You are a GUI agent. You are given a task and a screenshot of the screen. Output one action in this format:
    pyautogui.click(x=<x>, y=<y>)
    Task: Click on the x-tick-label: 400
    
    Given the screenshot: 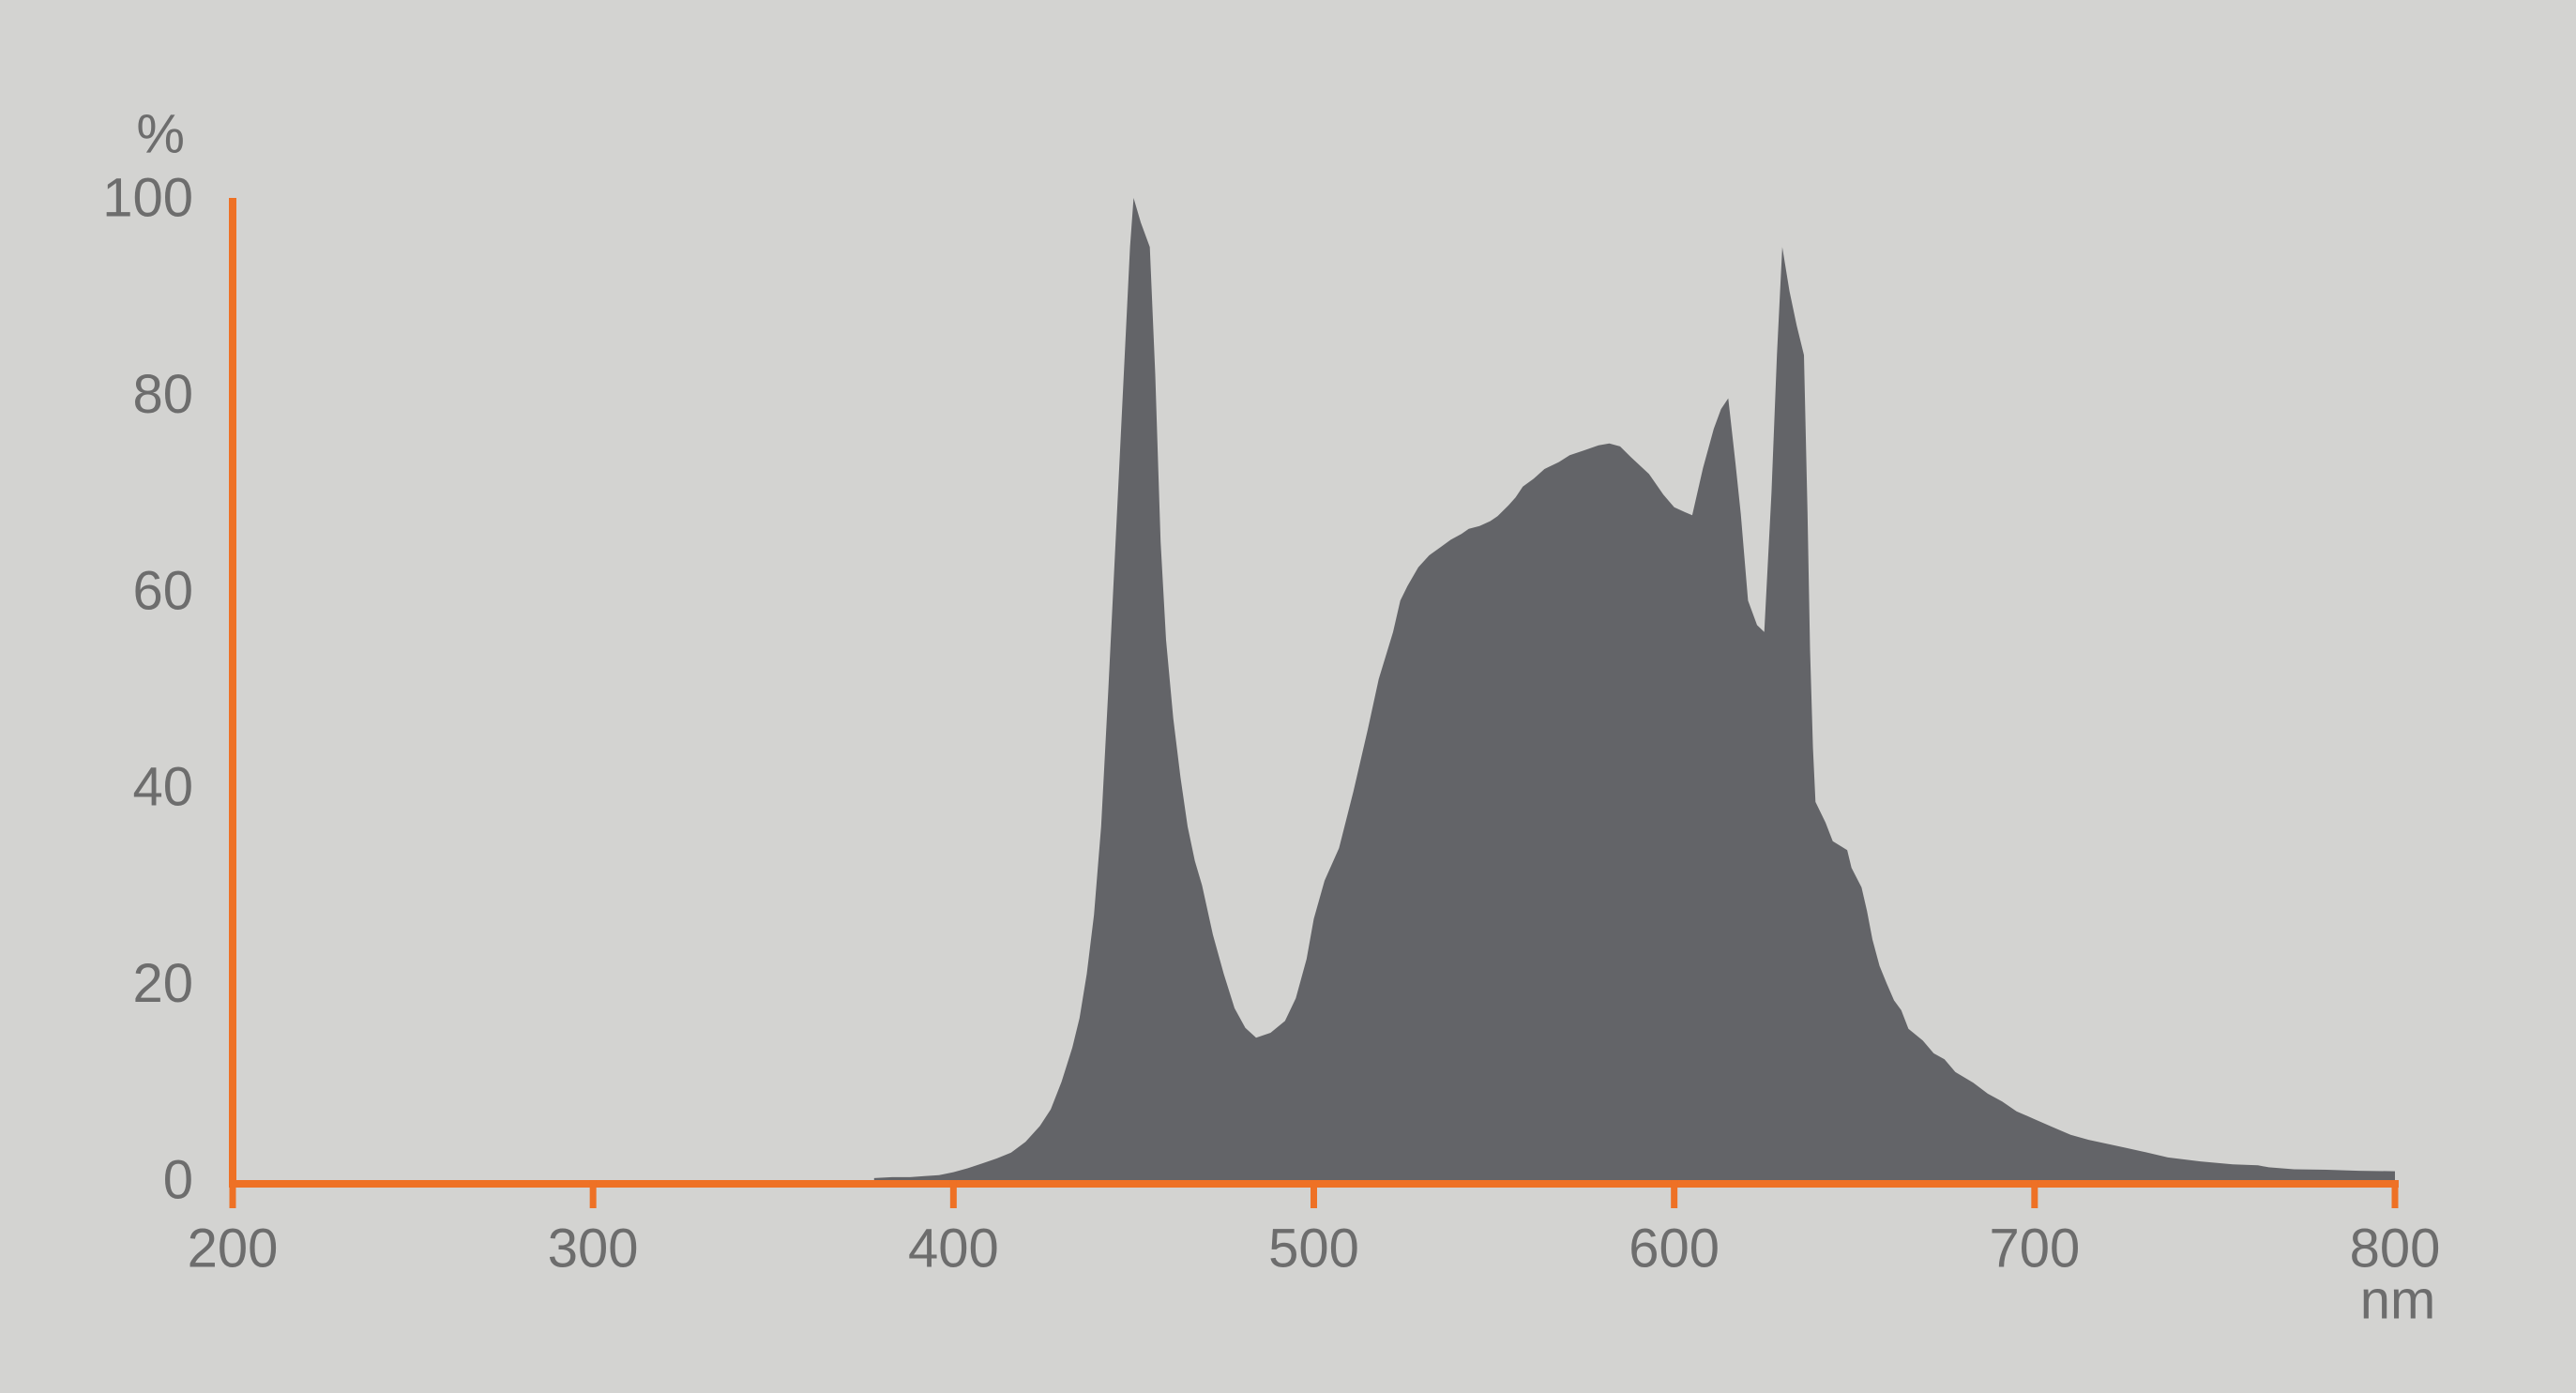 What is the action you would take?
    pyautogui.click(x=953, y=1249)
    